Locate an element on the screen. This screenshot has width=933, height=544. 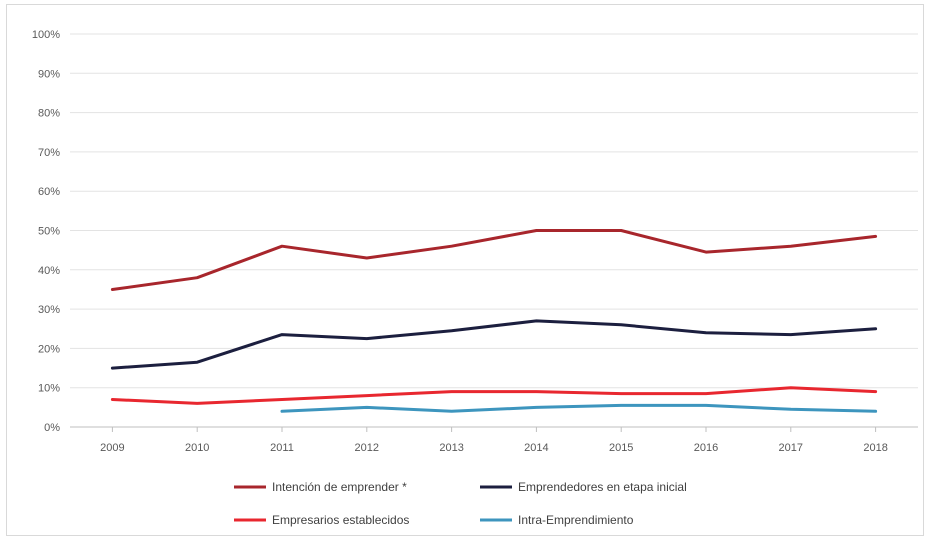
legend-label: Empresarios establecidos is located at coordinates (340, 520).